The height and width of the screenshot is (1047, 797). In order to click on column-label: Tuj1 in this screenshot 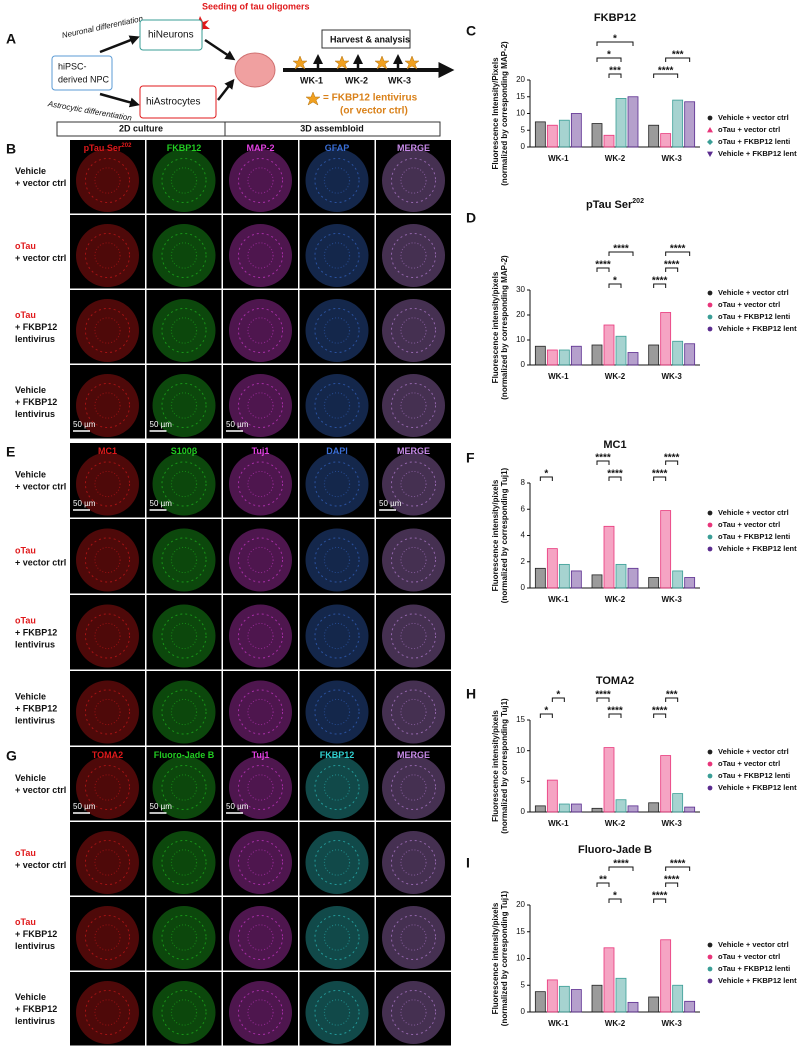, I will do `click(261, 451)`.